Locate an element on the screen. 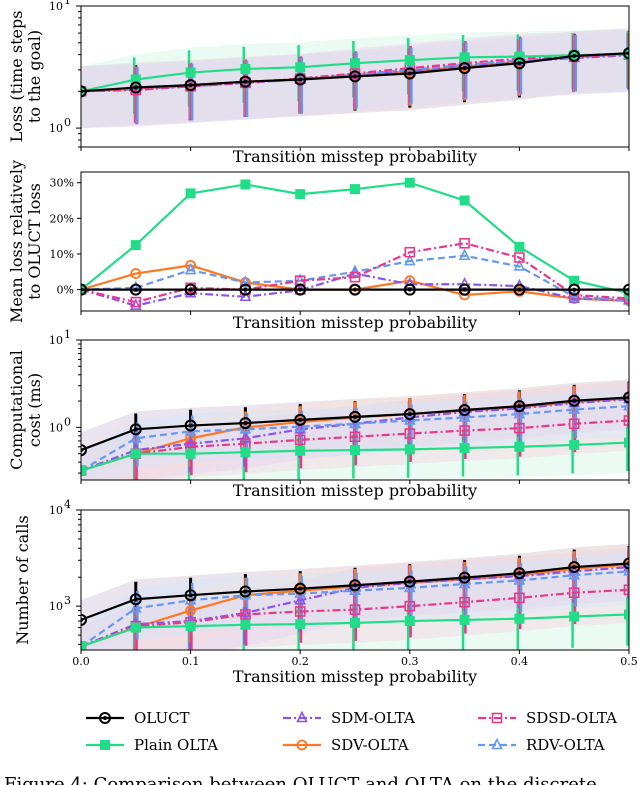 The image size is (640, 785). legend-item-sdv-olta: SDV-OLTA is located at coordinates (346, 745).